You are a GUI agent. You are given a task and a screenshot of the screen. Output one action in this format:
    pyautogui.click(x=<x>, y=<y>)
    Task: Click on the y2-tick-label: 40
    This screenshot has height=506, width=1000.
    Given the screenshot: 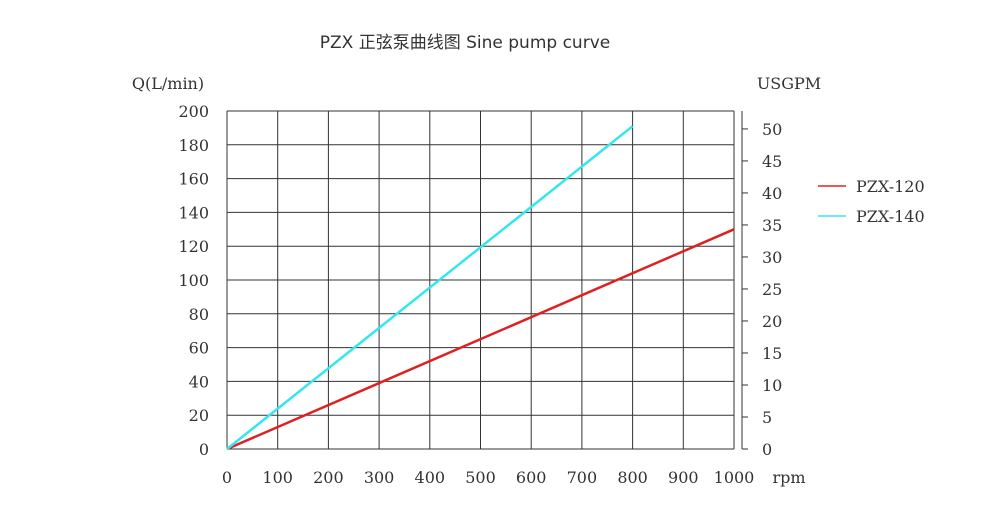 What is the action you would take?
    pyautogui.click(x=772, y=193)
    